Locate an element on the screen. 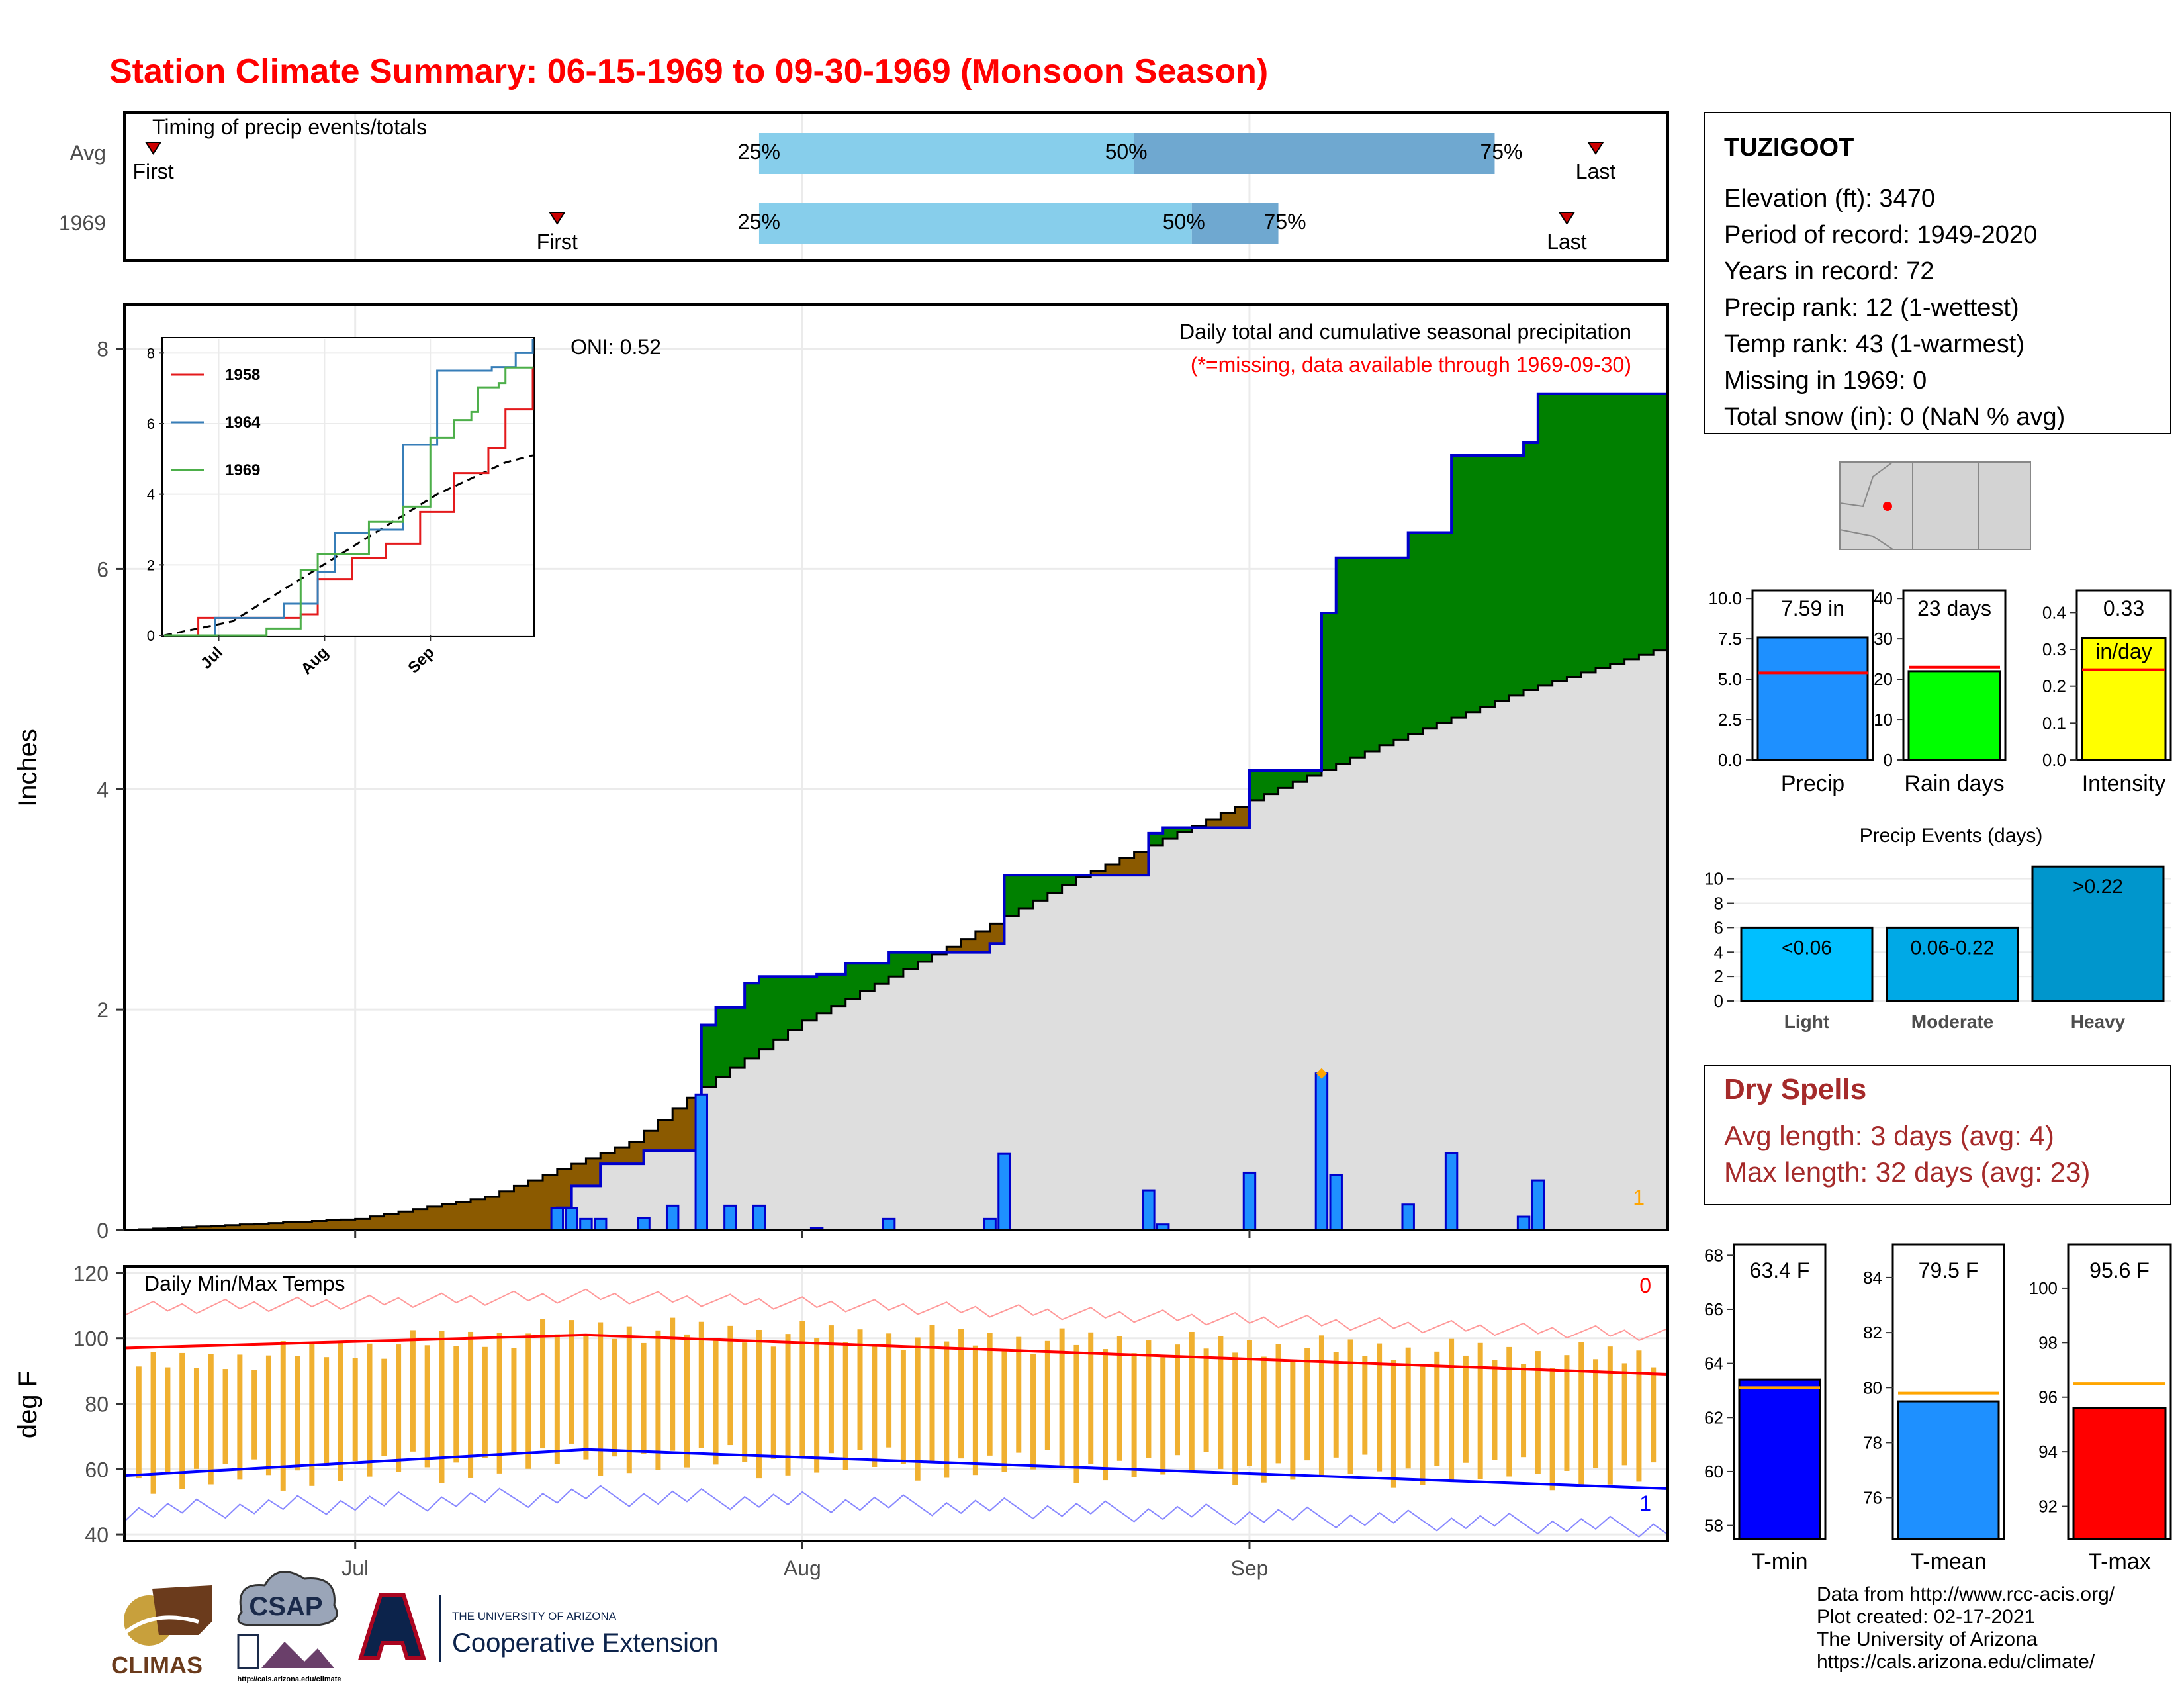 Image resolution: width=2184 pixels, height=1688 pixels. summary-ytick-label-rain_days-3: 30 is located at coordinates (1883, 639).